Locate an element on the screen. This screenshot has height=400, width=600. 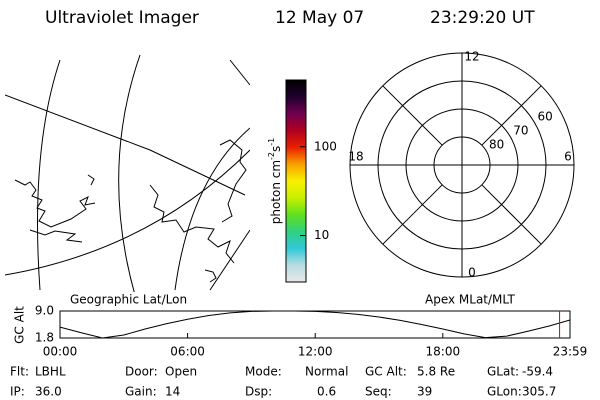
info-label: Flt: is located at coordinates (19, 372).